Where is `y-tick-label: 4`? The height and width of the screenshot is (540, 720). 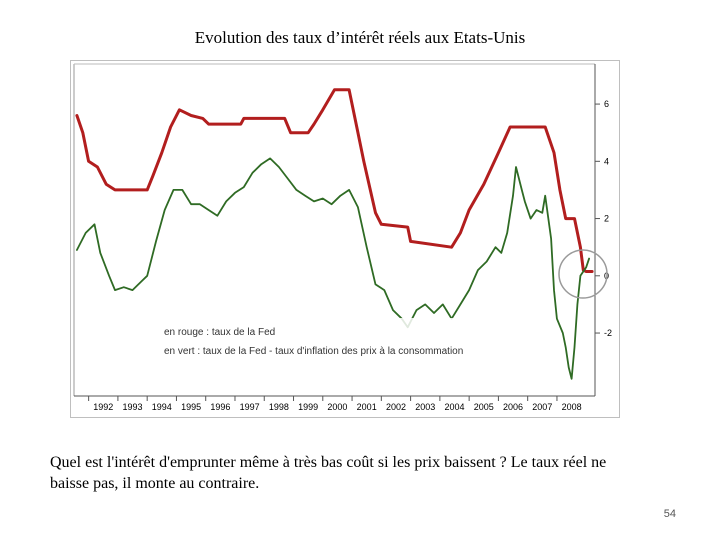 y-tick-label: 4 is located at coordinates (606, 161).